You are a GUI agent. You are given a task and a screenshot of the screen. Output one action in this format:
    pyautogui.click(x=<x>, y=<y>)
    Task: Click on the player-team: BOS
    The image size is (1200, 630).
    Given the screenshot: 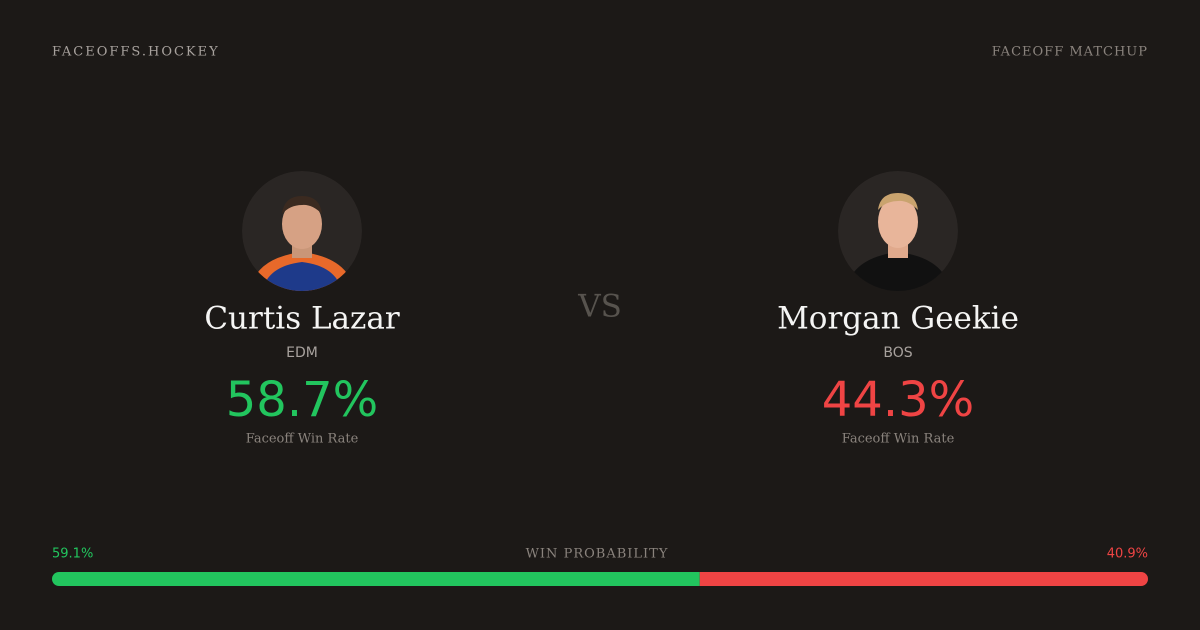 What is the action you would take?
    pyautogui.click(x=897, y=353)
    